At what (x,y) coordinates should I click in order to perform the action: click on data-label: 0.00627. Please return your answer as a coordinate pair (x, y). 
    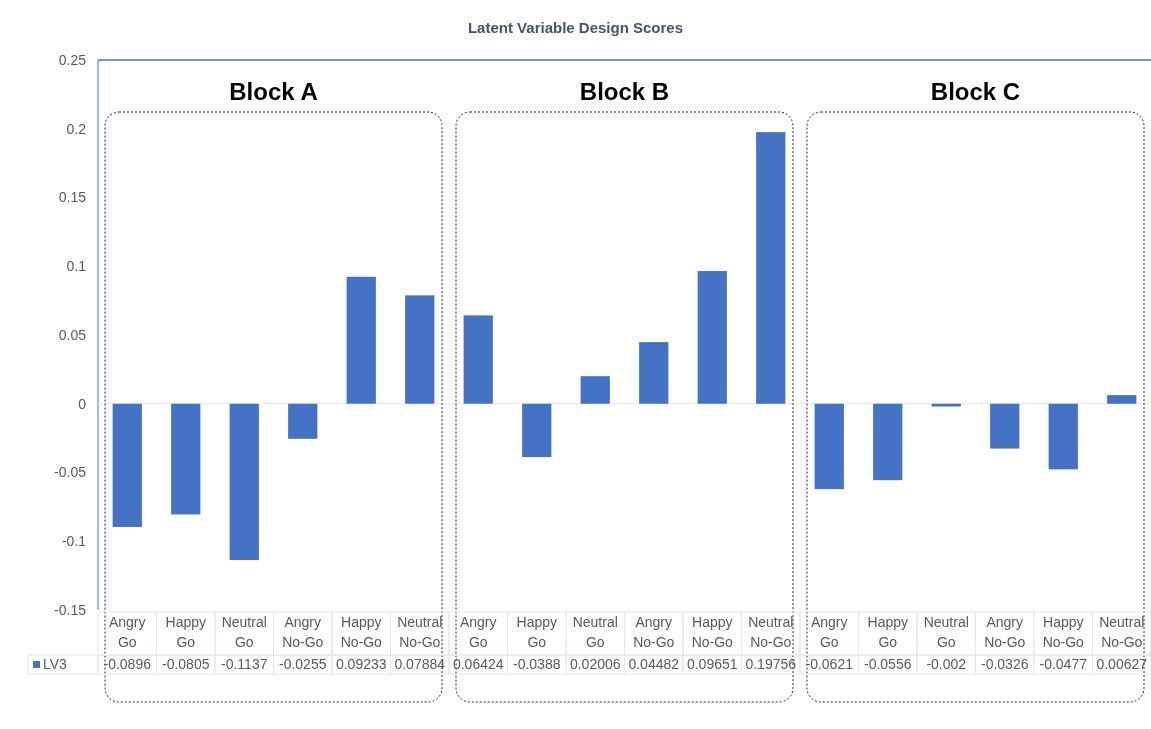
    Looking at the image, I should click on (1122, 664).